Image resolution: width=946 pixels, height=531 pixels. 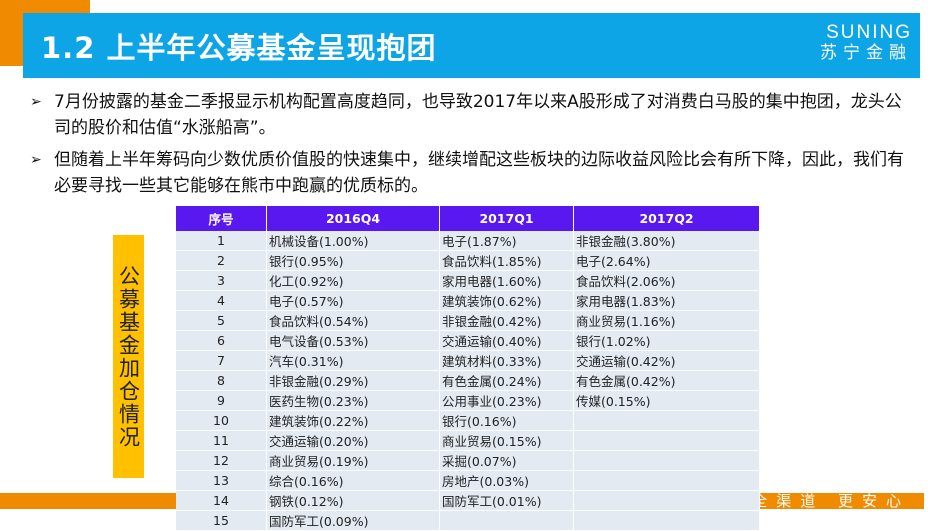 What do you see at coordinates (221, 480) in the screenshot?
I see `table-cell: 13` at bounding box center [221, 480].